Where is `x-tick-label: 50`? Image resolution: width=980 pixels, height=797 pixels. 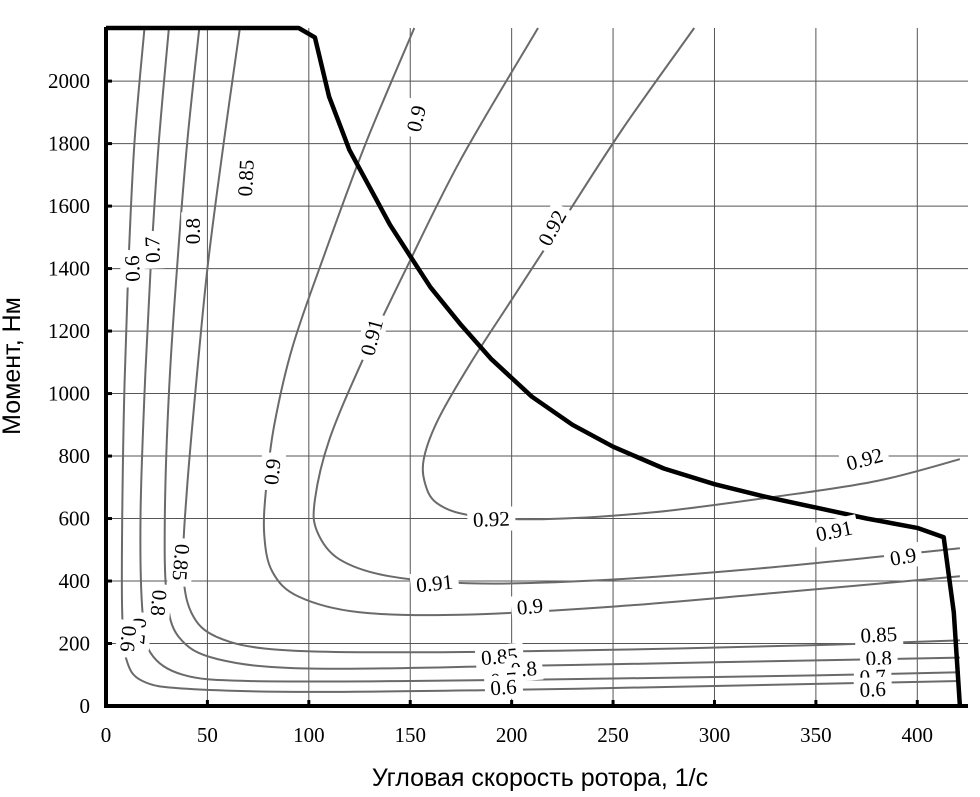 x-tick-label: 50 is located at coordinates (207, 735).